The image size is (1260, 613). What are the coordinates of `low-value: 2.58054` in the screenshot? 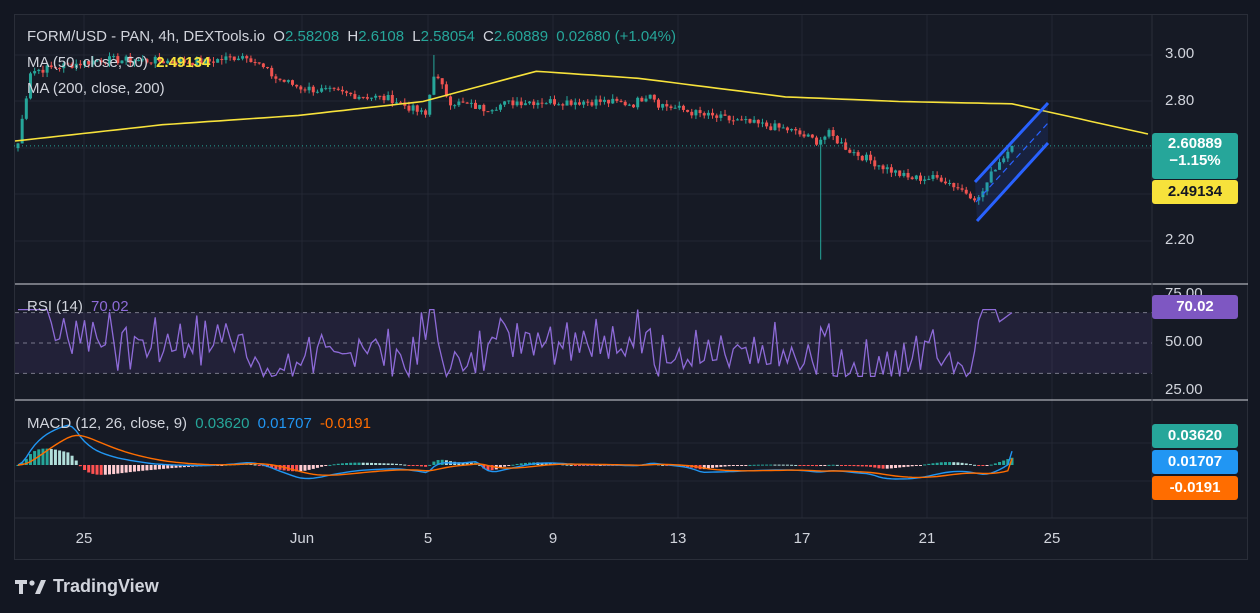 It's located at (447, 36).